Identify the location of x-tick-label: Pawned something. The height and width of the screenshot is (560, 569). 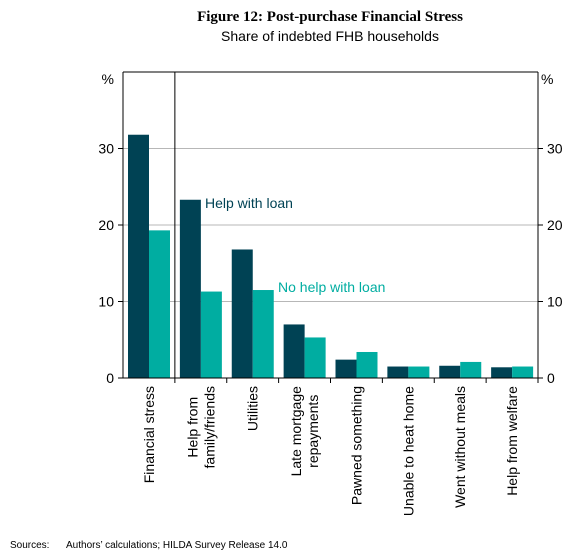
(356, 445).